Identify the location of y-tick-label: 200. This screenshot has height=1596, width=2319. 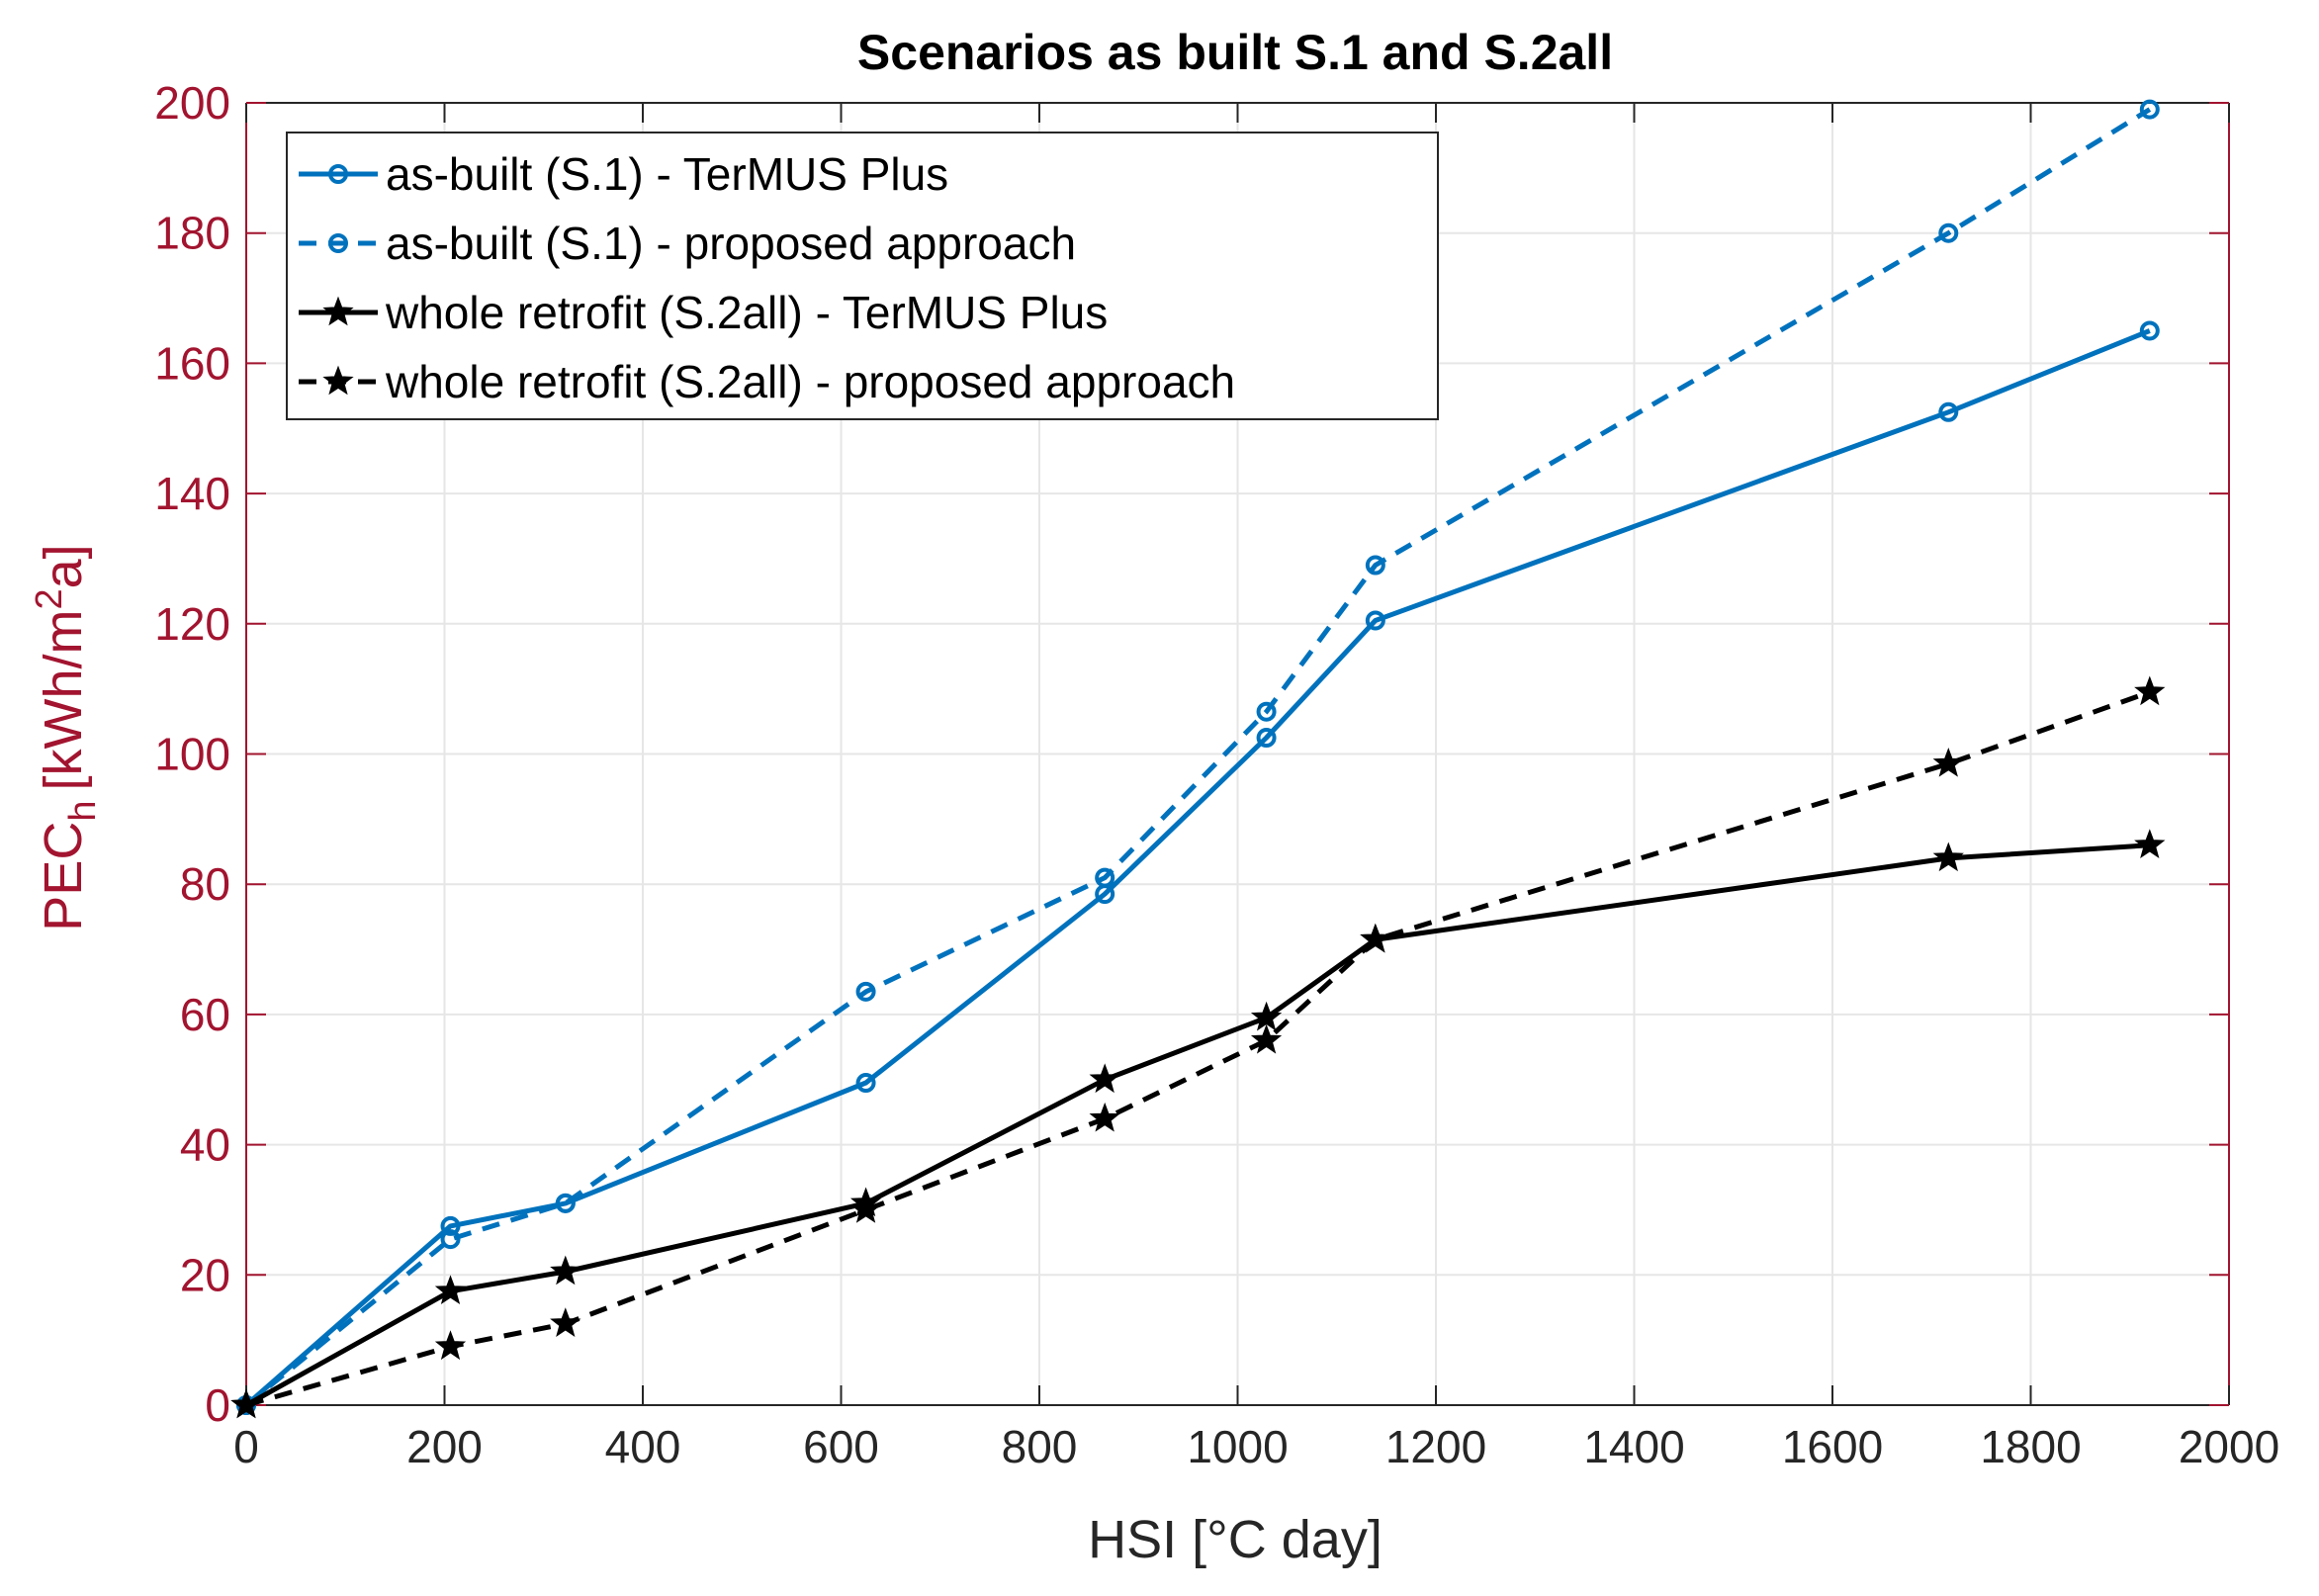
(192, 103).